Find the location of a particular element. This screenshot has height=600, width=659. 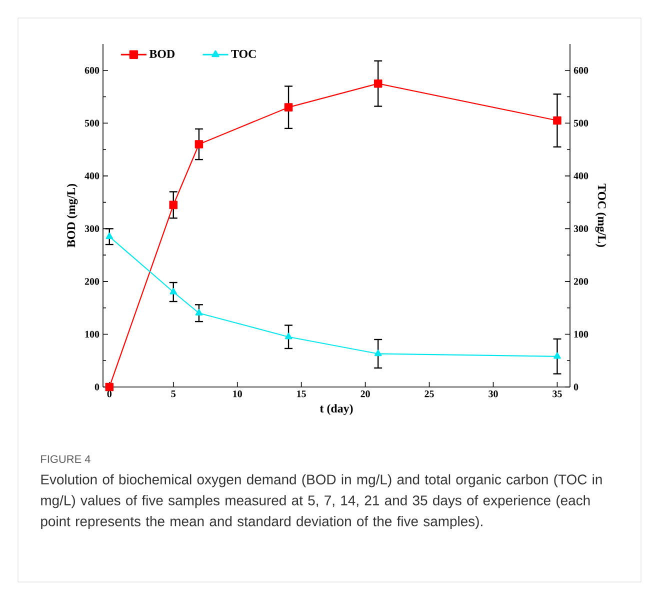

y2-tick-label: 500 is located at coordinates (581, 123).